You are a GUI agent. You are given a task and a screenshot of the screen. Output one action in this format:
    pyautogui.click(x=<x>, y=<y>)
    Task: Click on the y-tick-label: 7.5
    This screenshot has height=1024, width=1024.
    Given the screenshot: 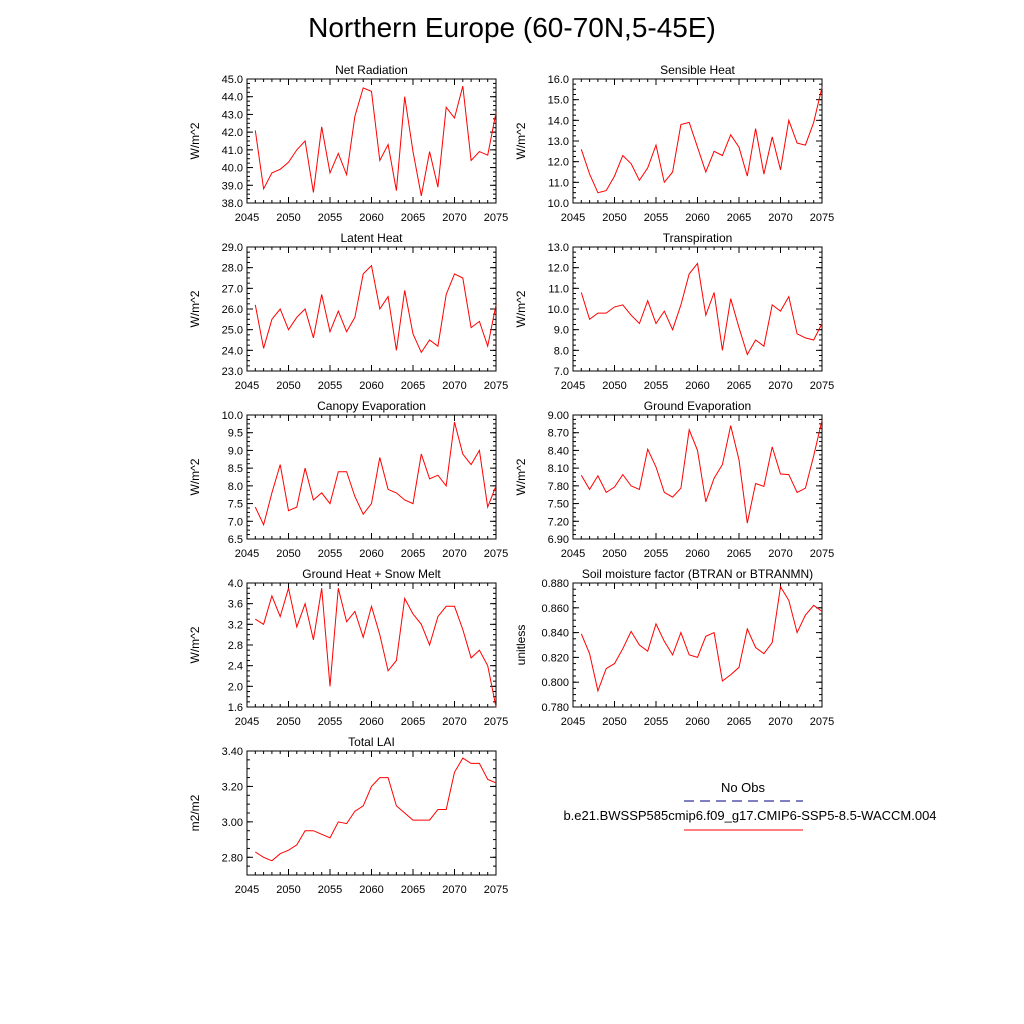 What is the action you would take?
    pyautogui.click(x=235, y=505)
    